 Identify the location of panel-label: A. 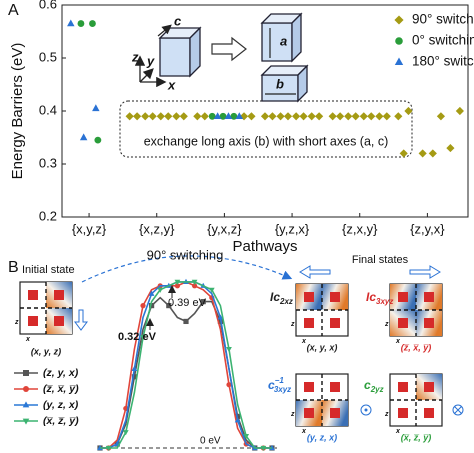
(13, 10).